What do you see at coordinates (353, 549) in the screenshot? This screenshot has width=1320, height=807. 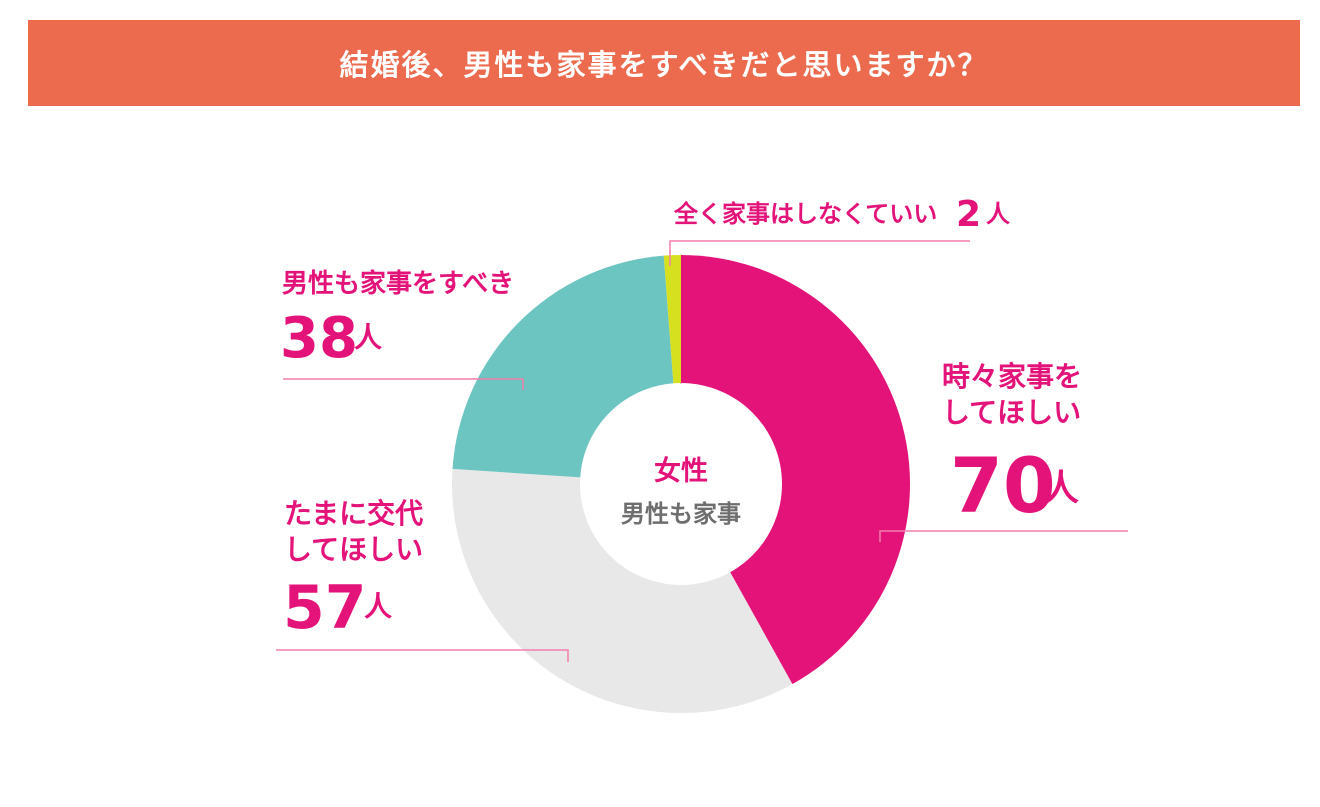 I see `label-turns-line2: してほしい` at bounding box center [353, 549].